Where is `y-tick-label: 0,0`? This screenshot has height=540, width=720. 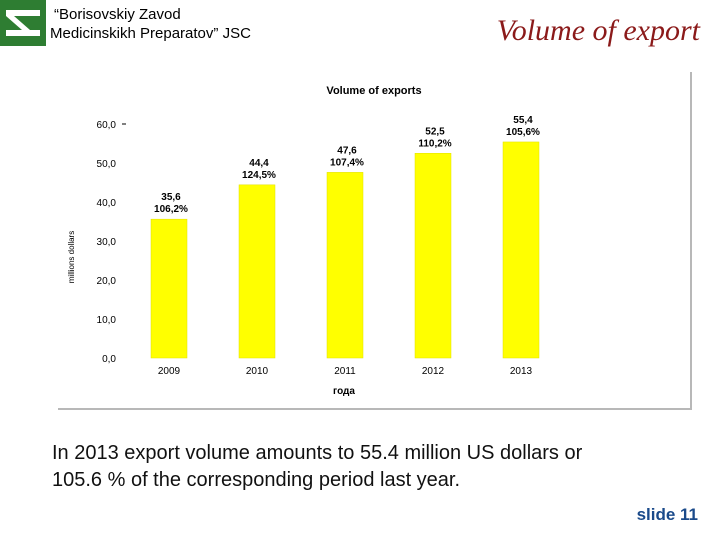
y-tick-label: 0,0 is located at coordinates (109, 359).